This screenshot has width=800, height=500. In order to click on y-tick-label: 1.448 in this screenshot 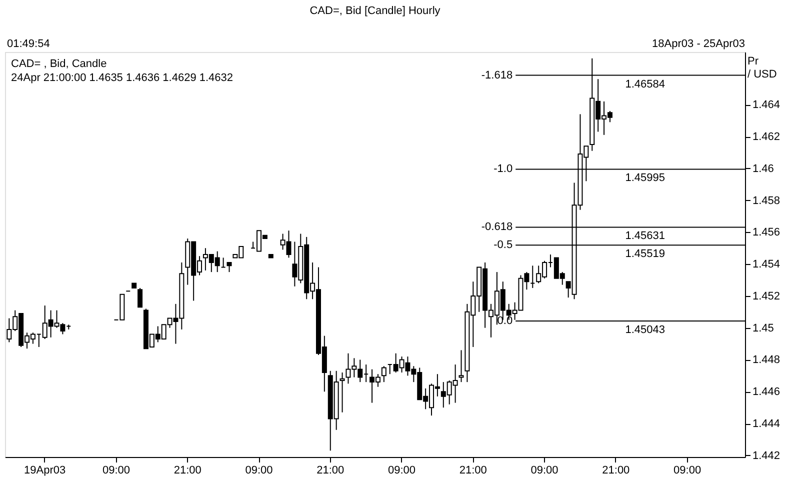, I will do `click(766, 360)`.